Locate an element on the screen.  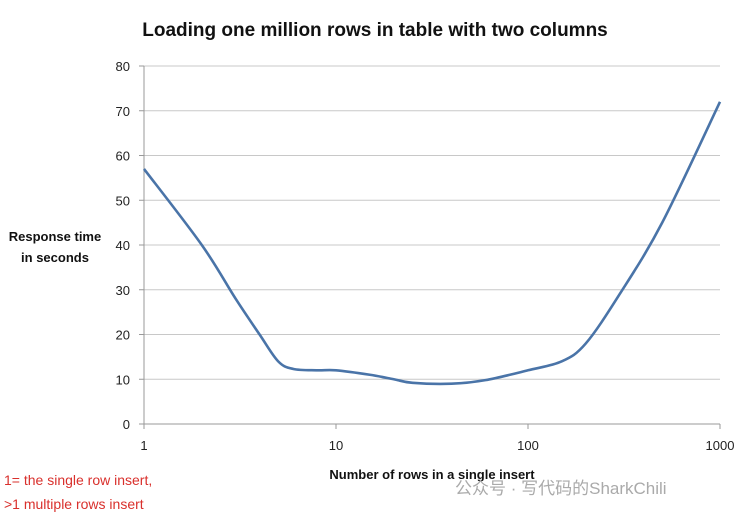
y-axis-label-line2: in seconds is located at coordinates (55, 257).